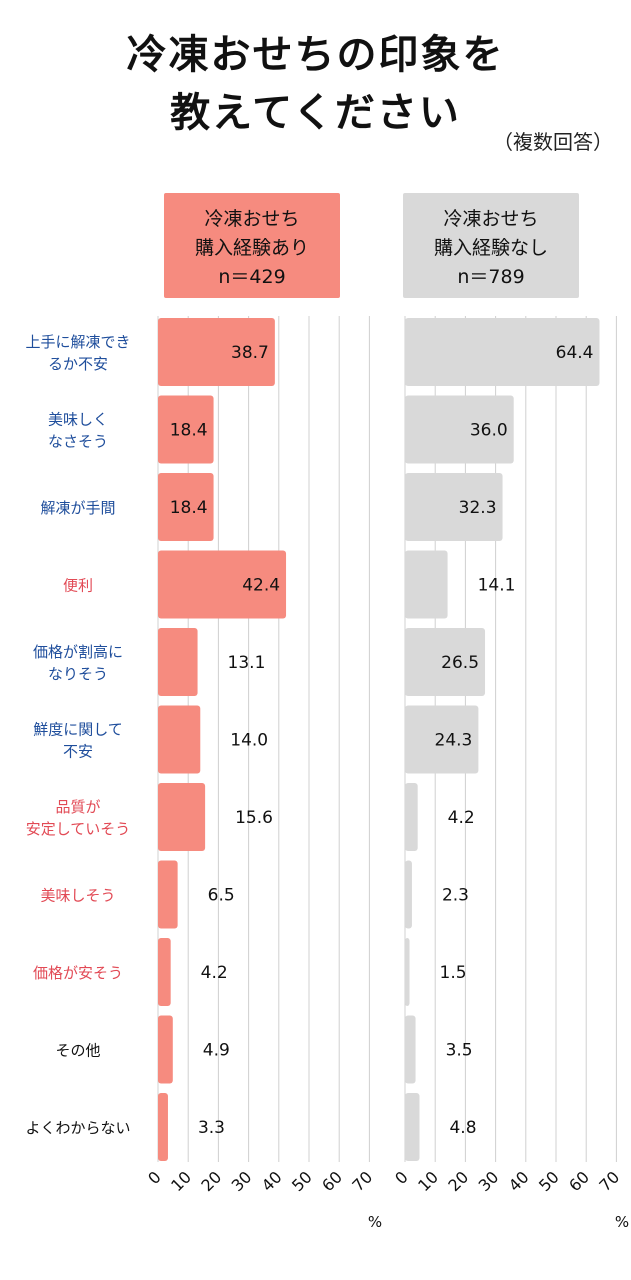 This screenshot has width=631, height=1280. What do you see at coordinates (77, 807) in the screenshot?
I see `category-label: 品質が` at bounding box center [77, 807].